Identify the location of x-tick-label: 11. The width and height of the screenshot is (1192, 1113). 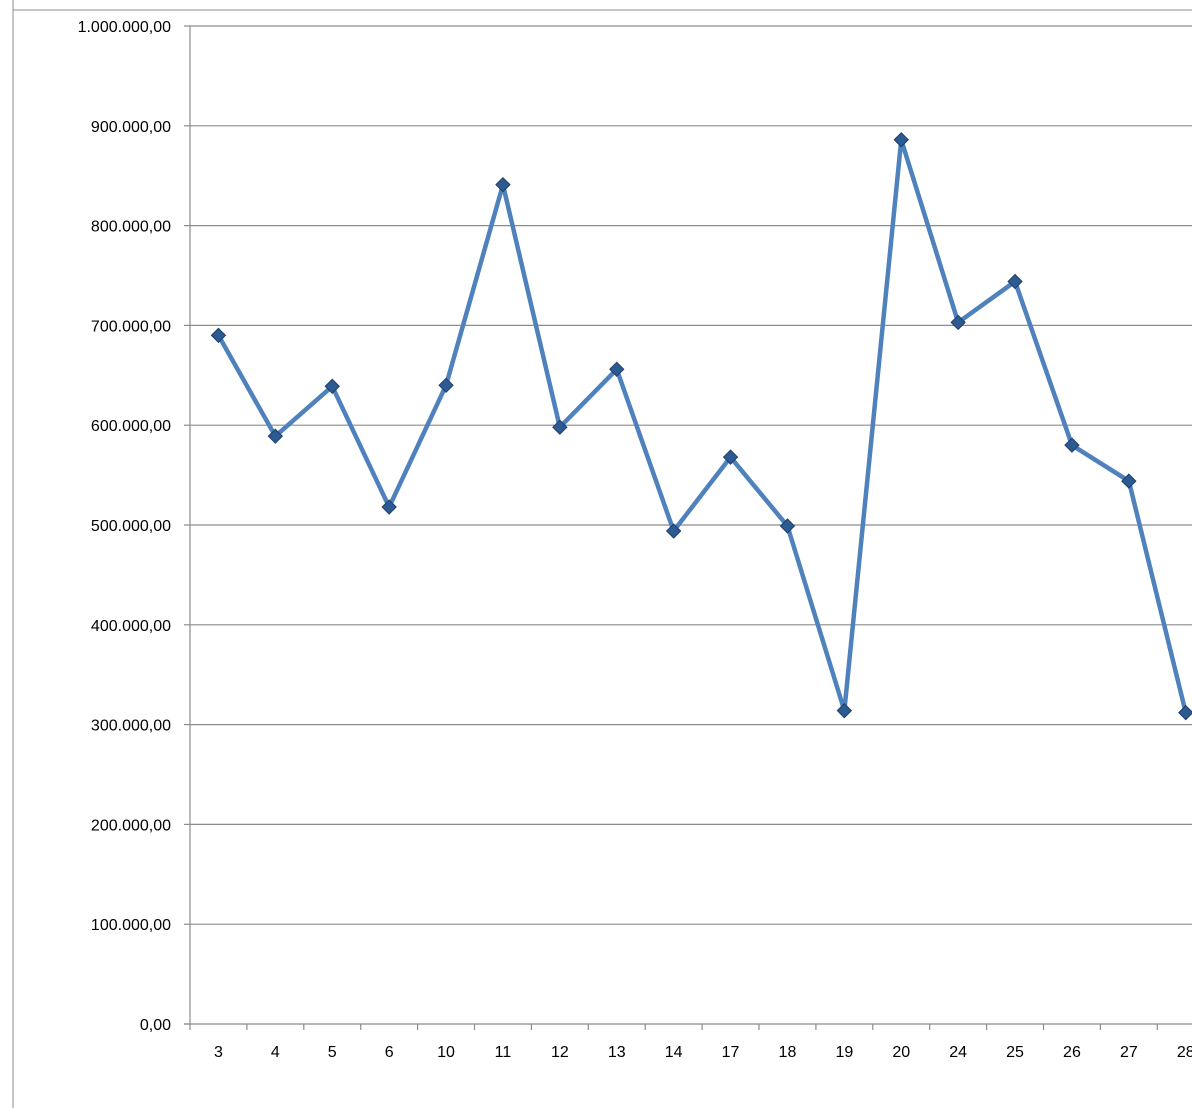
(503, 1052).